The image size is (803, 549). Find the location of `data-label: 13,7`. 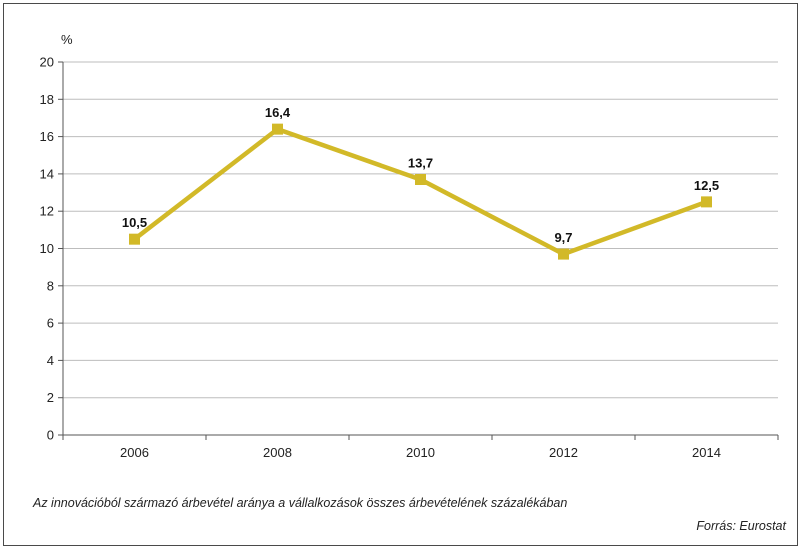

data-label: 13,7 is located at coordinates (420, 162).